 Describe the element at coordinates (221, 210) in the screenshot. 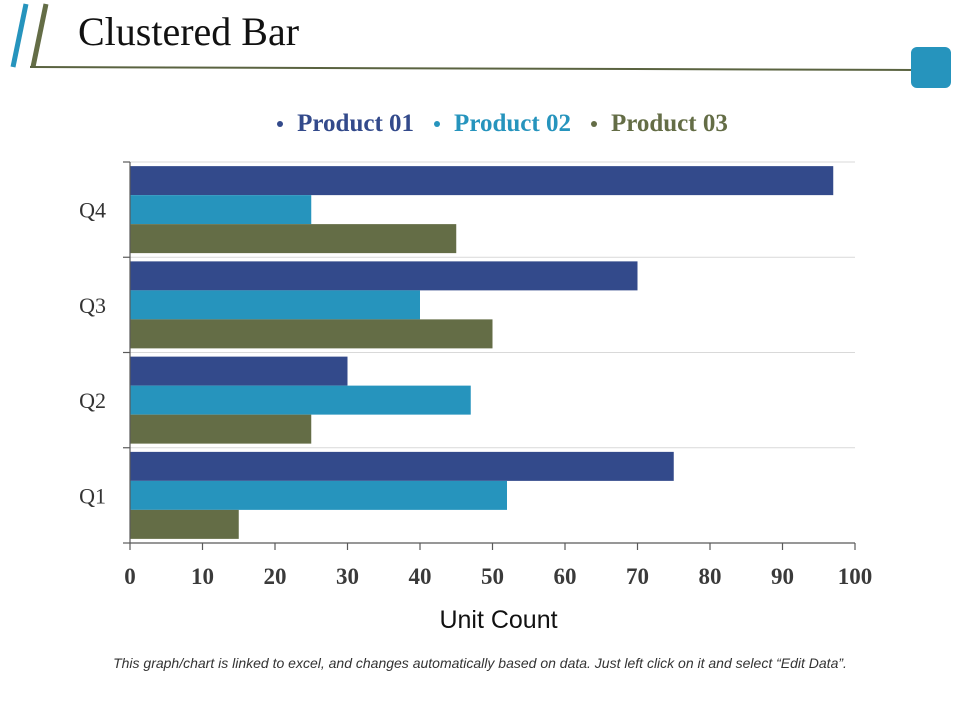

I see `bar-product-02-q4` at that location.